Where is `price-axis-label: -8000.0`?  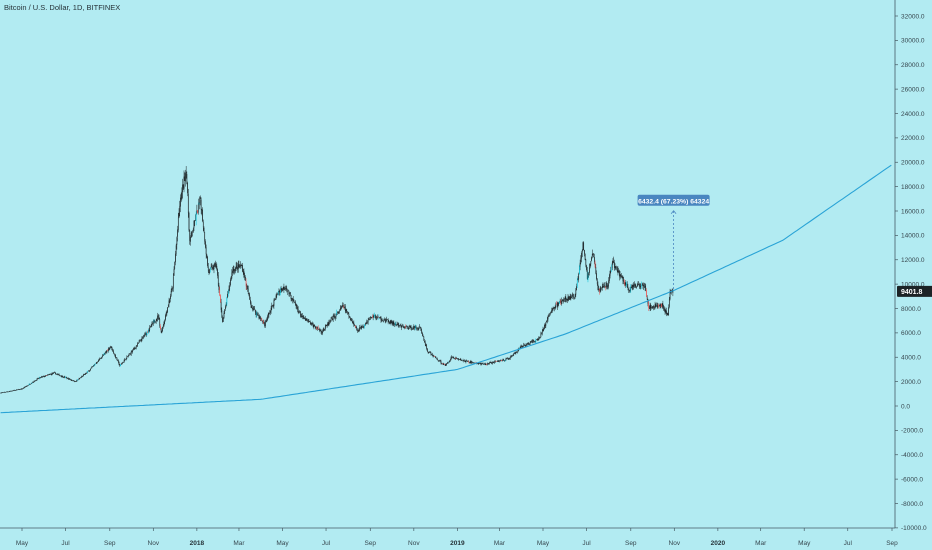
price-axis-label: -8000.0 is located at coordinates (912, 504).